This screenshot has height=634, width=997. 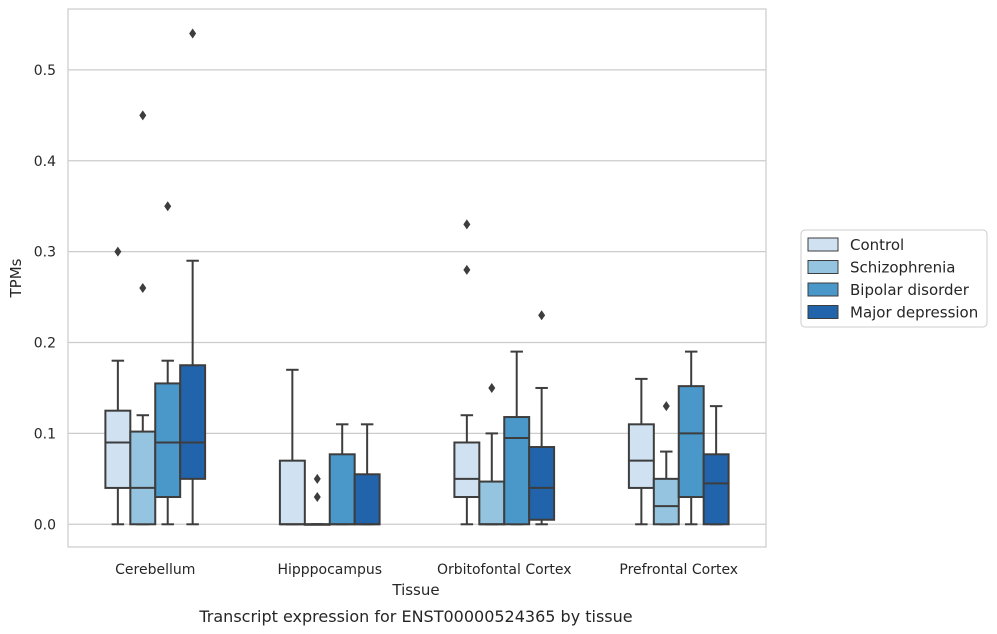 What do you see at coordinates (155, 570) in the screenshot?
I see `x-tick-label: Cerebellum` at bounding box center [155, 570].